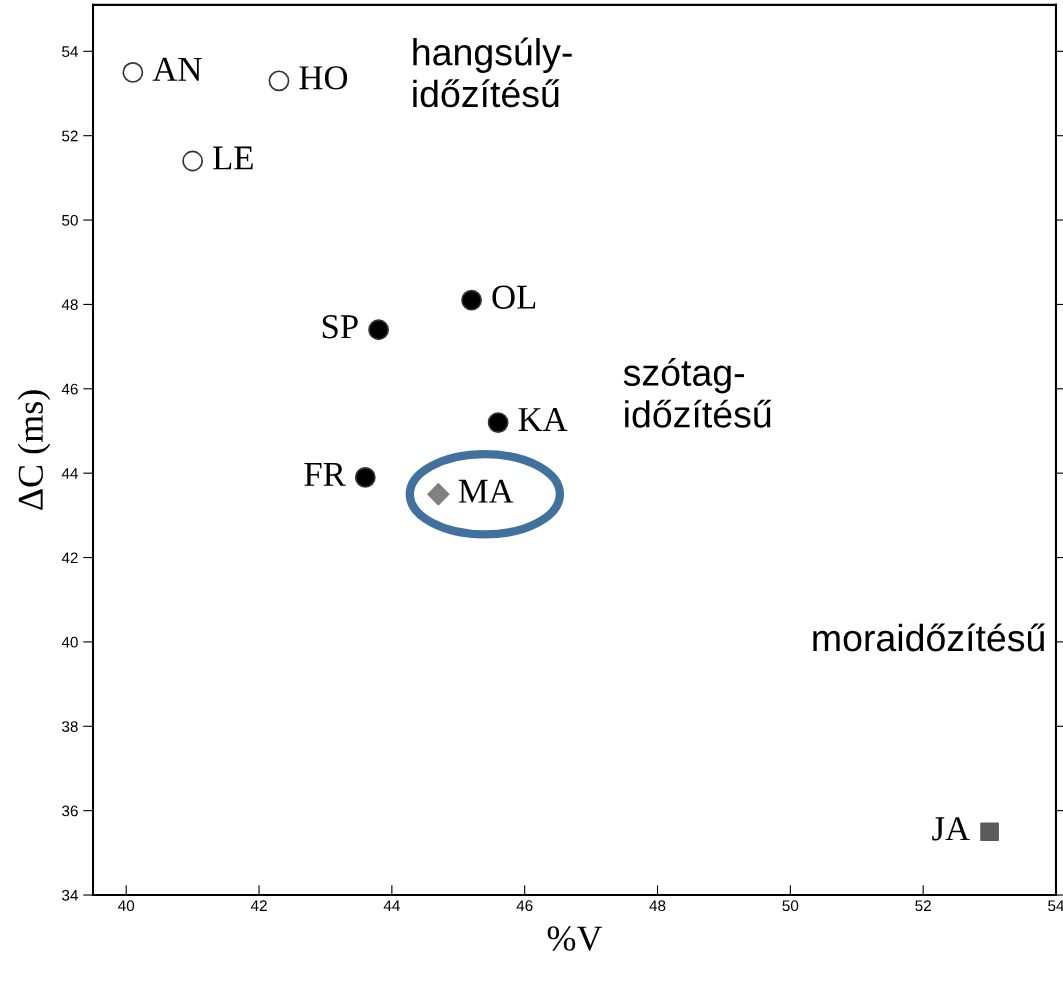 The width and height of the screenshot is (1063, 983). Describe the element at coordinates (69, 389) in the screenshot. I see `y-tick-label: 46` at that location.